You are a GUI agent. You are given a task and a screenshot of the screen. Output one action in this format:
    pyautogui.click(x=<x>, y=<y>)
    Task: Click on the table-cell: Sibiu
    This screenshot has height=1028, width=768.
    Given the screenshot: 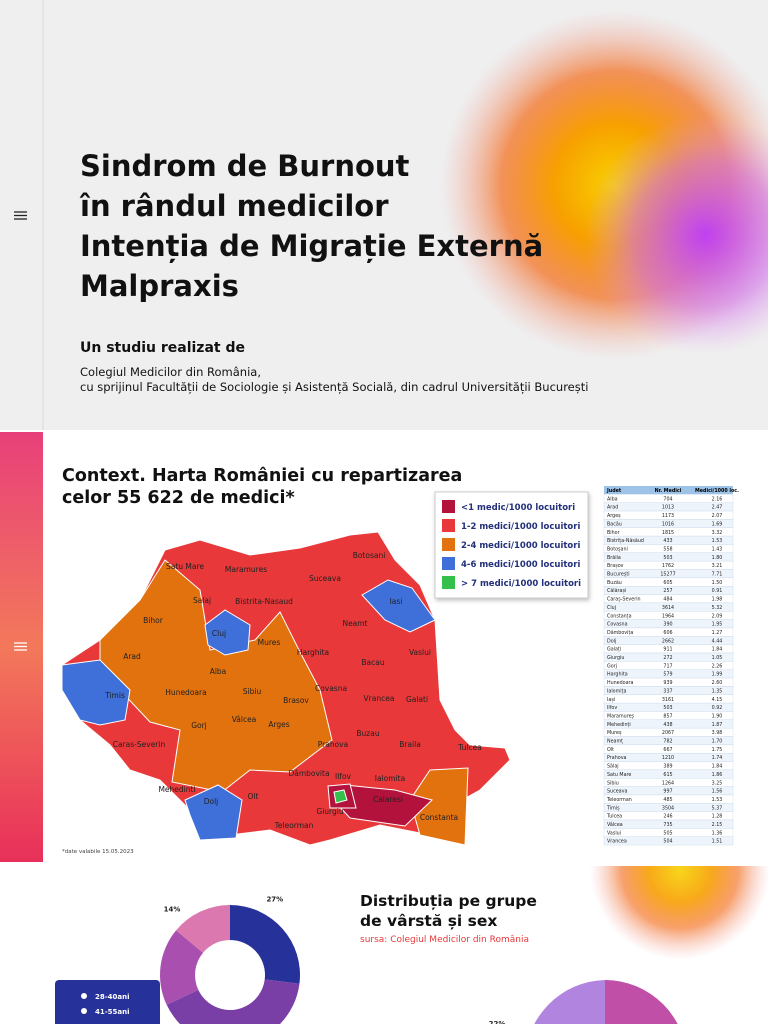 What is the action you would take?
    pyautogui.click(x=613, y=783)
    